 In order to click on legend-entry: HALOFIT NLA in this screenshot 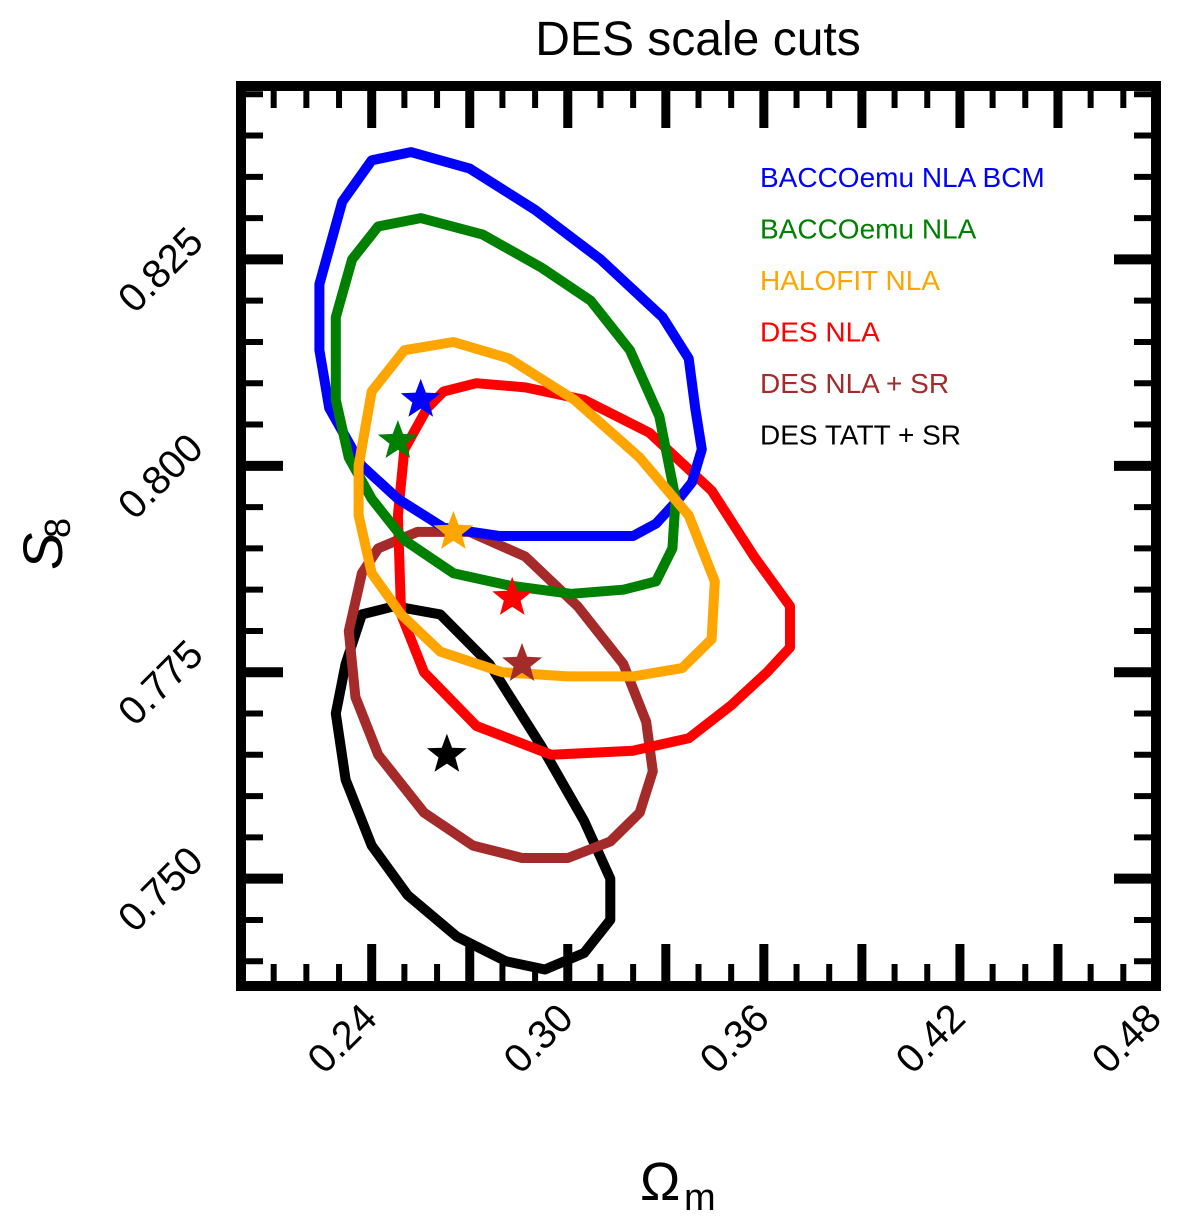, I will do `click(850, 280)`.